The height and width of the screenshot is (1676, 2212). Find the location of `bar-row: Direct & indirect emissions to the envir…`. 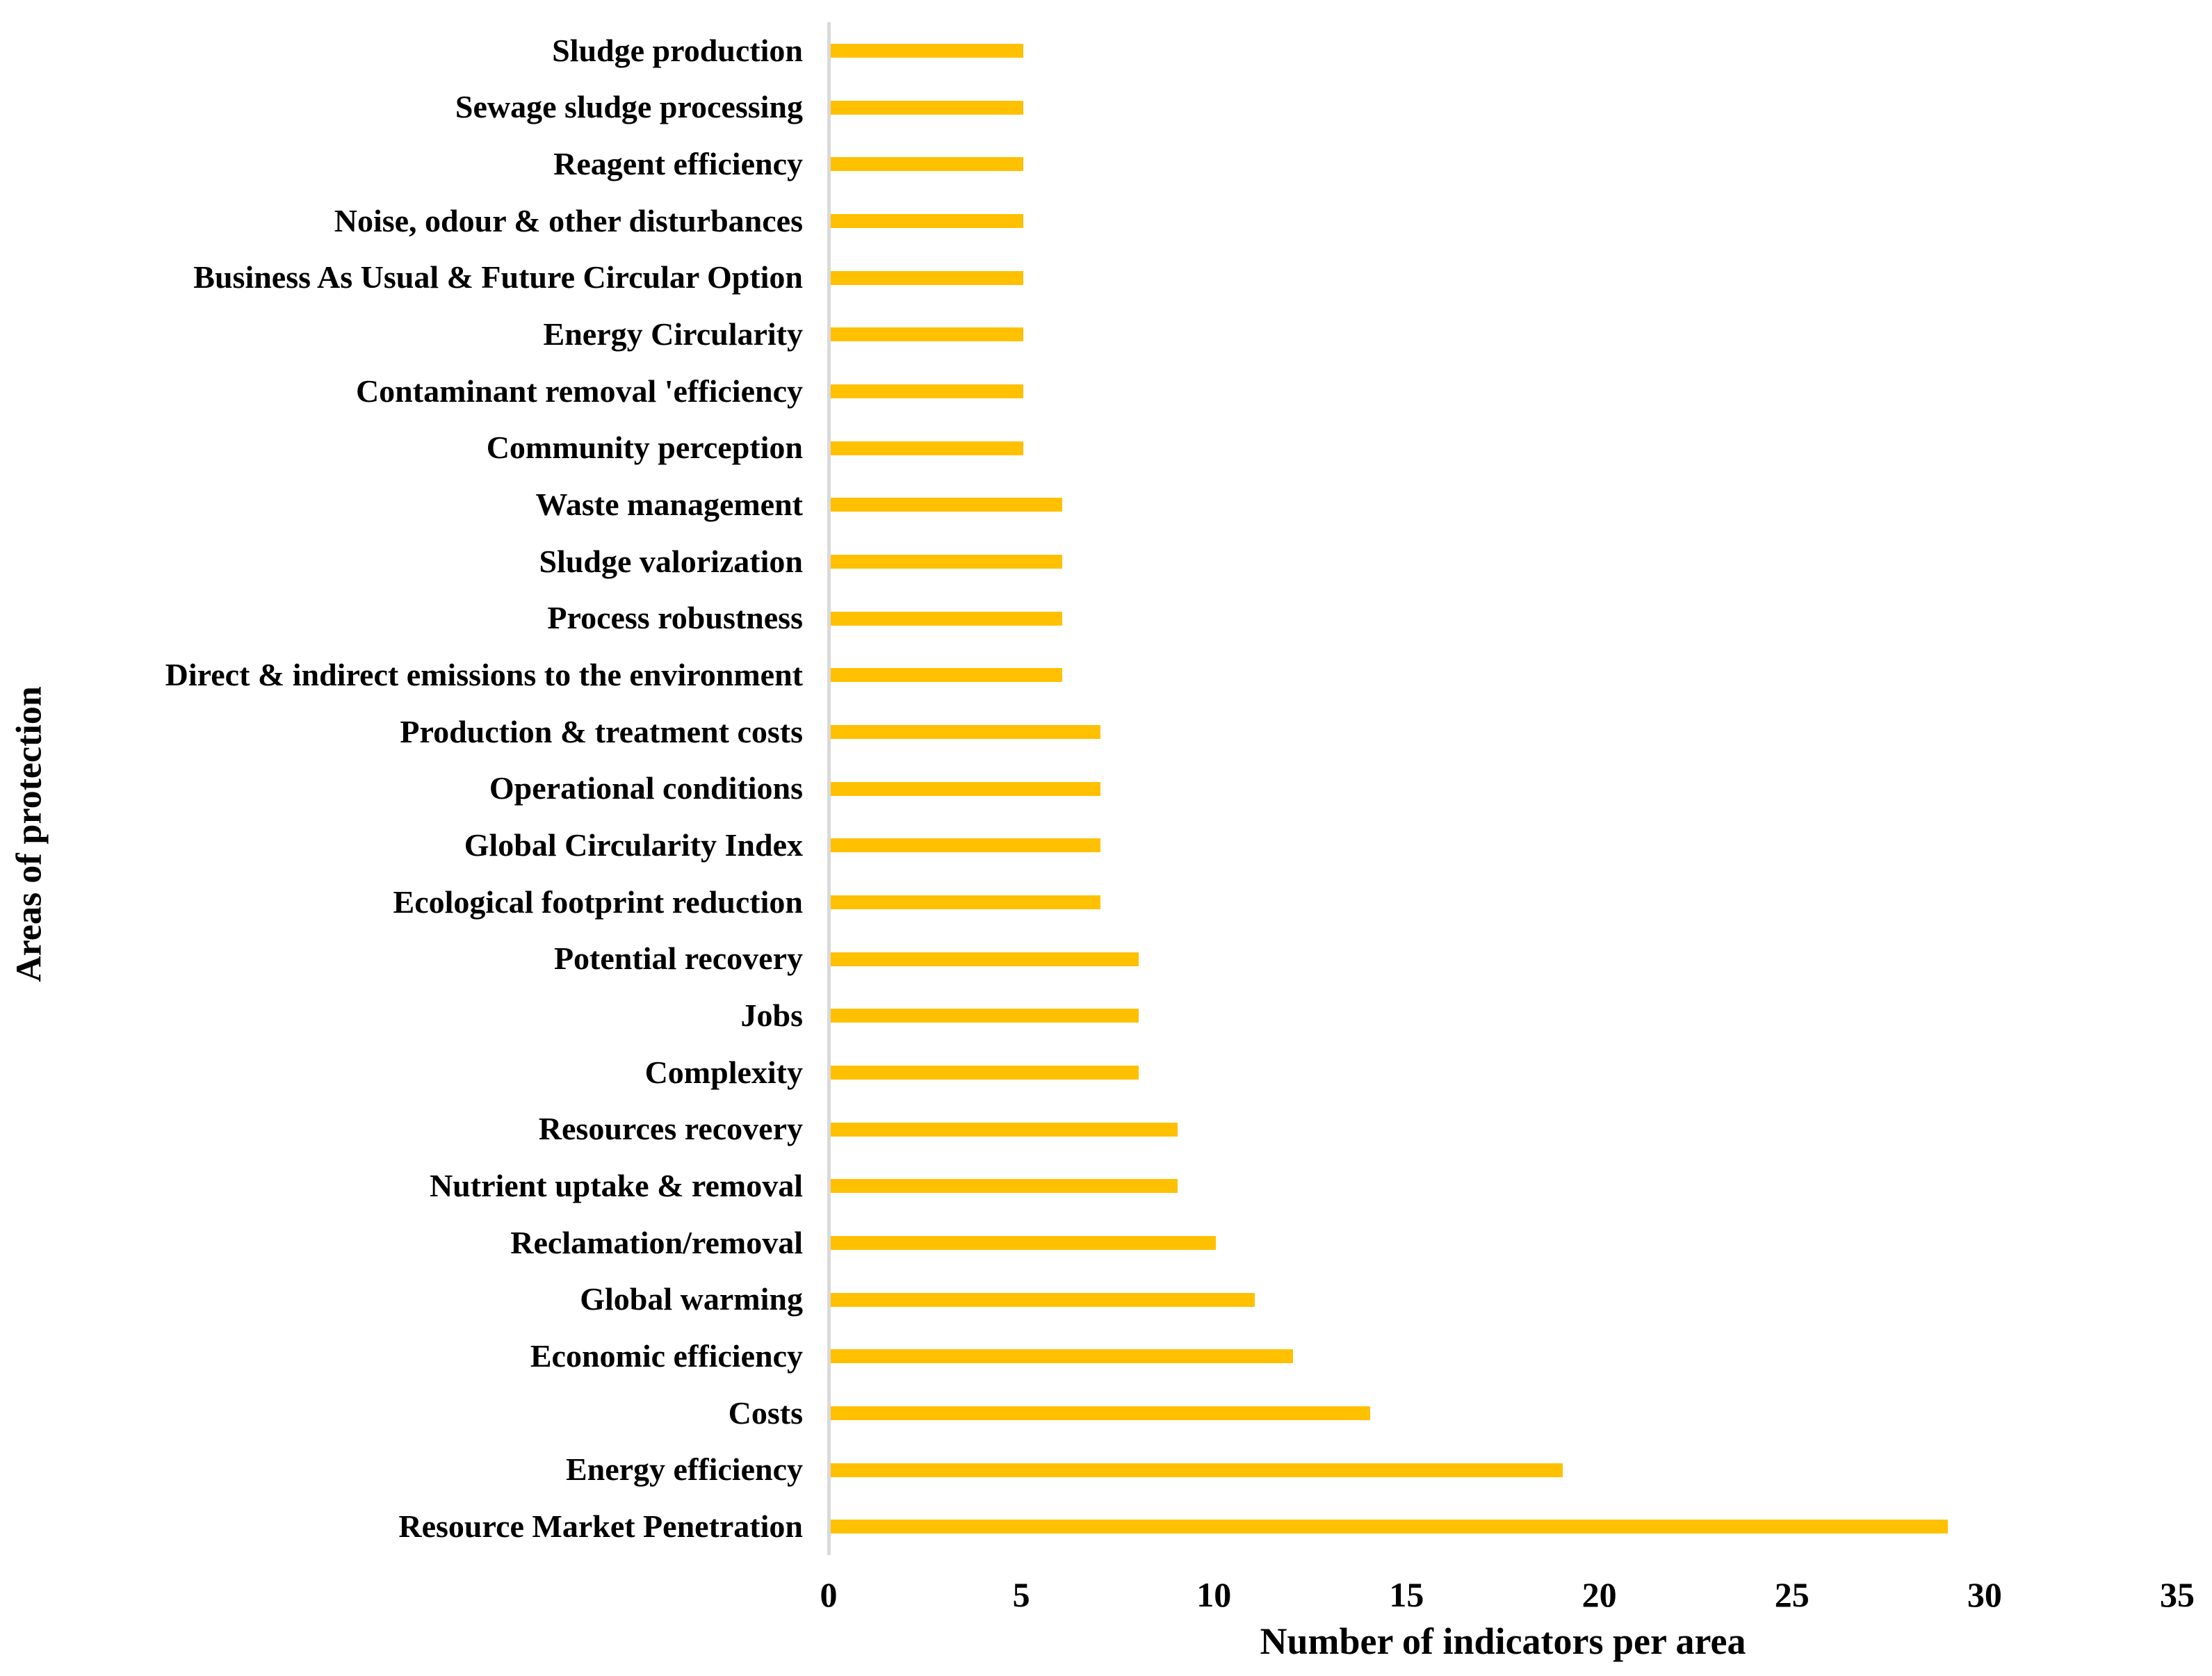

bar-row: Direct & indirect emissions to the envir… is located at coordinates (1088, 675).